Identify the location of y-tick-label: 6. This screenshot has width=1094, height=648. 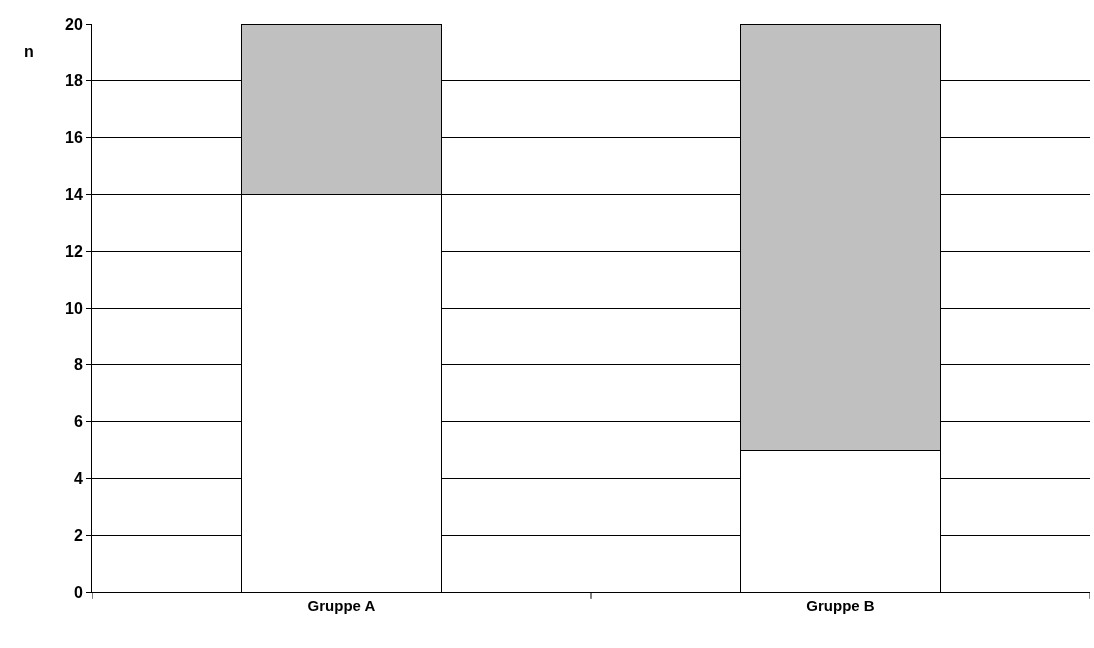
(78, 422).